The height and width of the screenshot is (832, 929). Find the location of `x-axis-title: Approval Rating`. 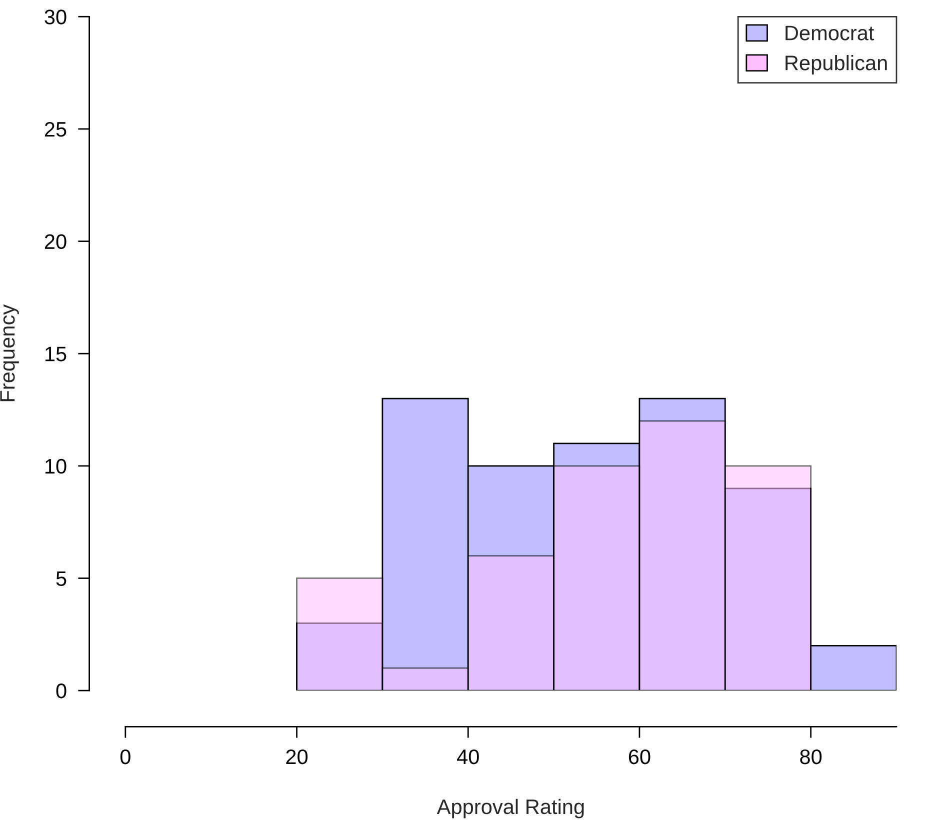

x-axis-title: Approval Rating is located at coordinates (510, 808).